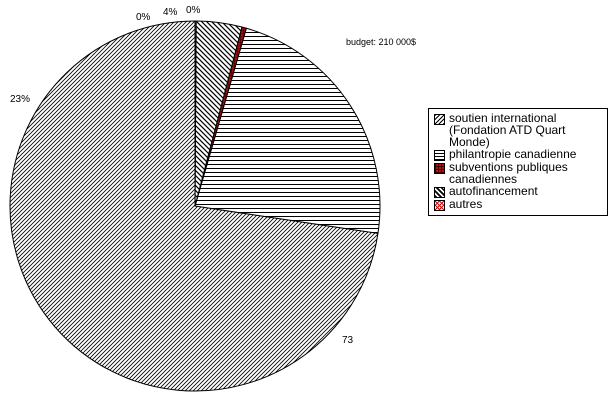 This screenshot has width=610, height=394. I want to click on legend-item-4: autofinancement, so click(518, 191).